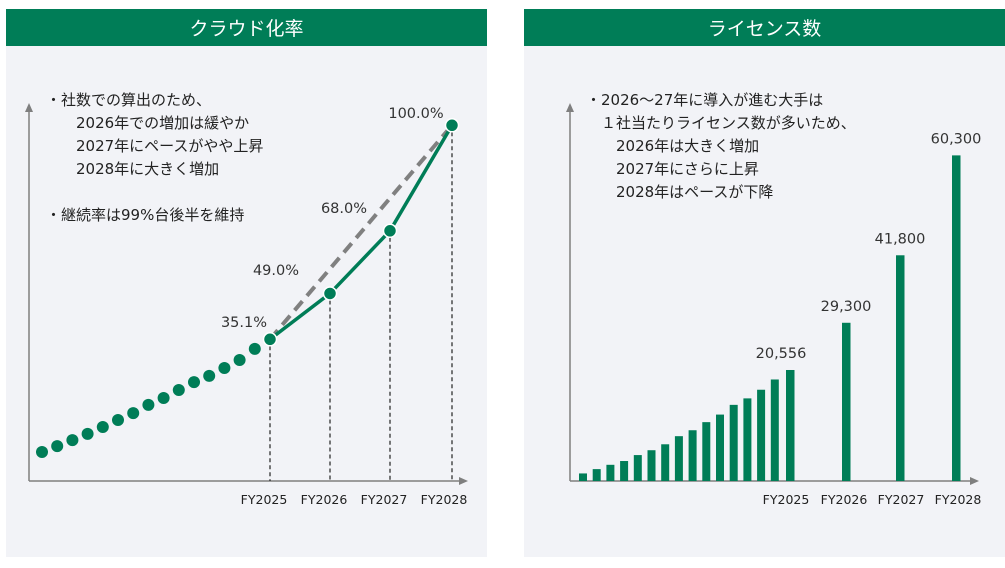  I want to click on data-label: 29,300, so click(846, 307).